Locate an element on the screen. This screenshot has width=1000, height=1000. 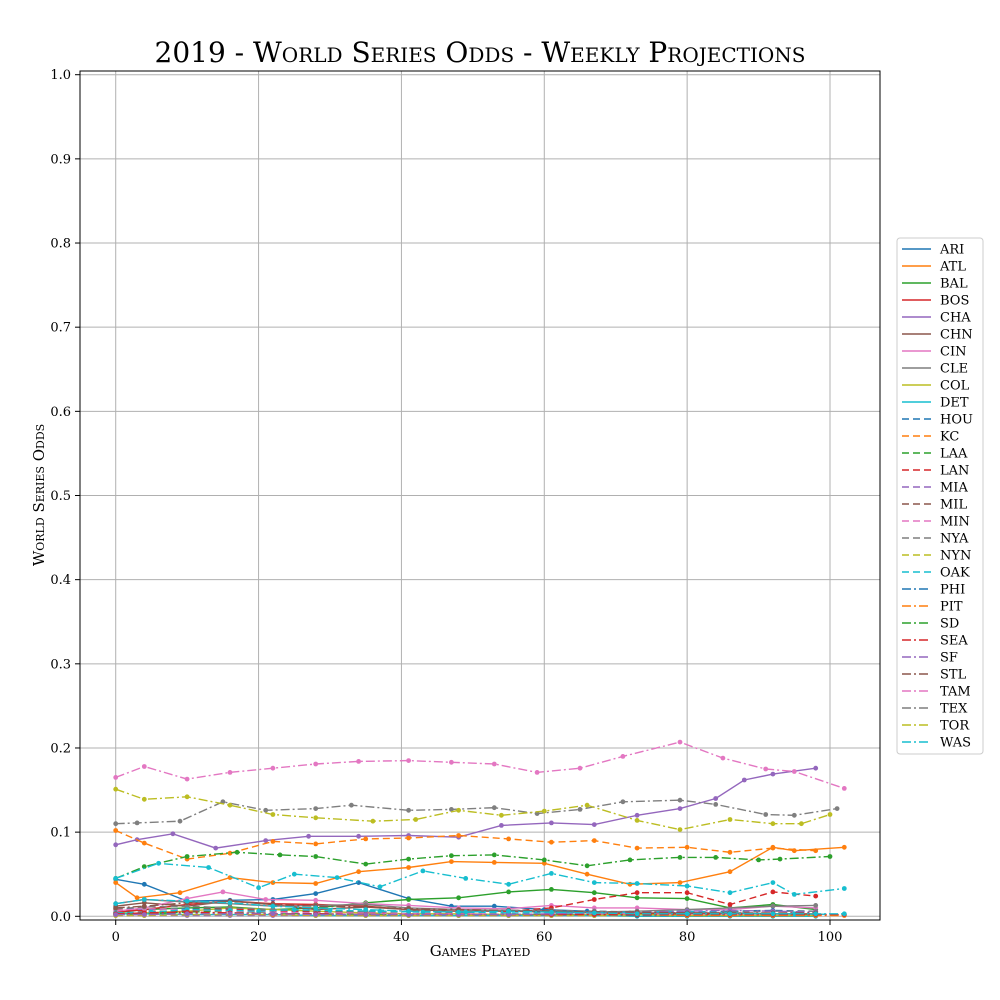
legend-label: CIN is located at coordinates (953, 352).